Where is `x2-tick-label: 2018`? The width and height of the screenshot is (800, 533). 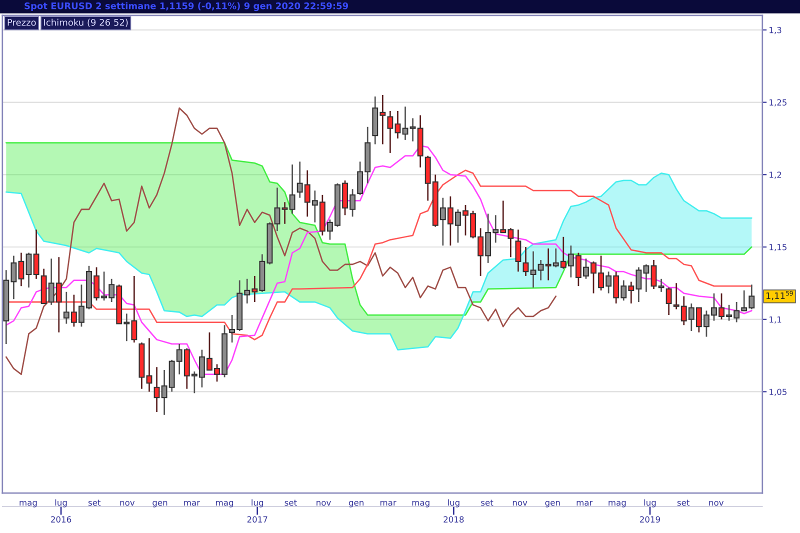
x2-tick-label: 2018 is located at coordinates (454, 519).